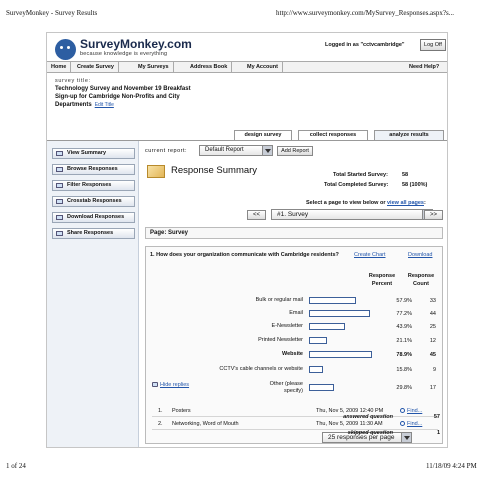 This screenshot has width=495, height=495. Describe the element at coordinates (432, 341) in the screenshot. I see `answer-count: 12` at that location.